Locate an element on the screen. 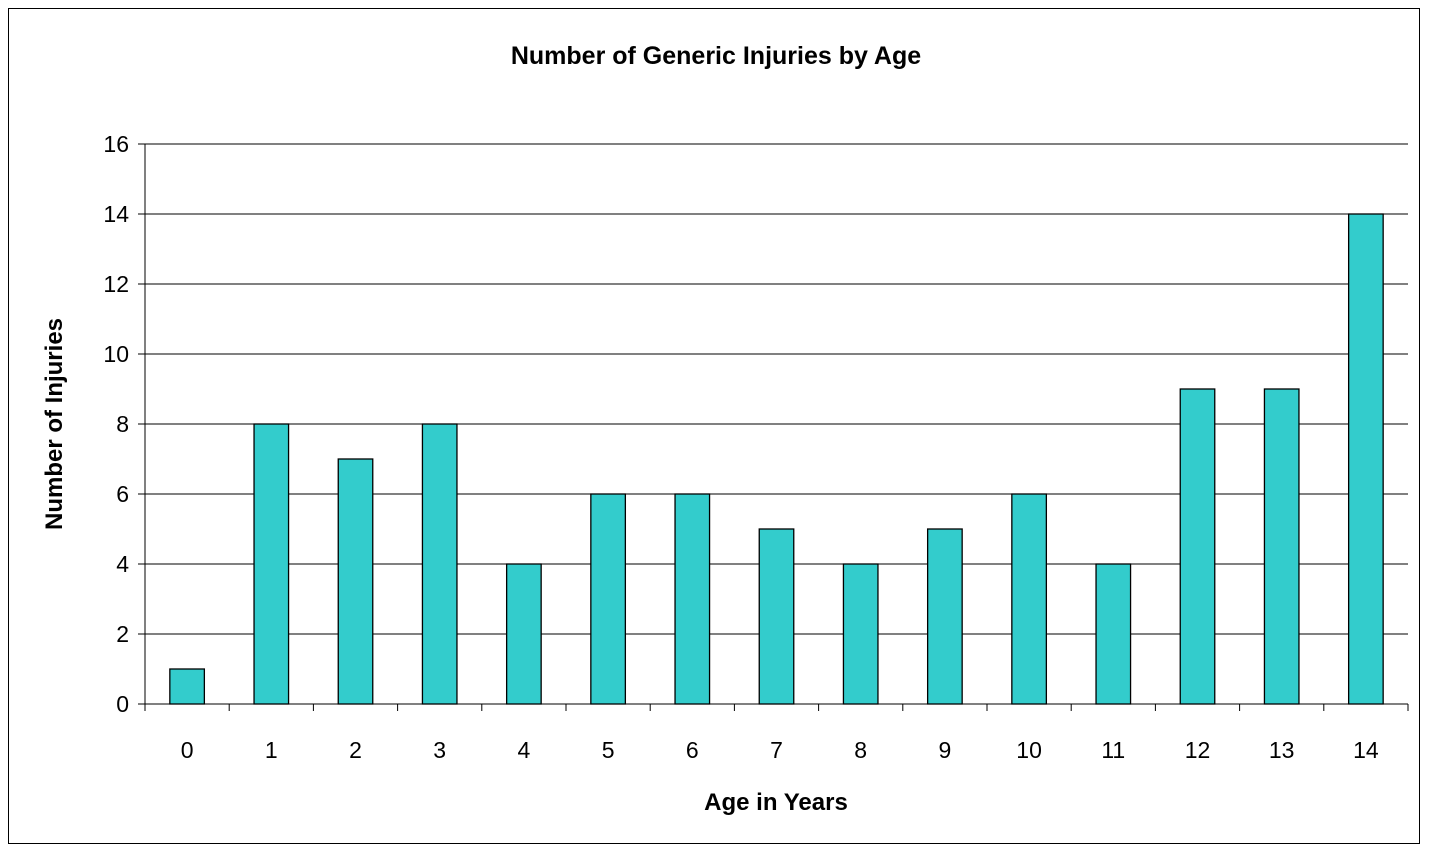 The image size is (1430, 848). y-tick-label: 8 is located at coordinates (122, 424).